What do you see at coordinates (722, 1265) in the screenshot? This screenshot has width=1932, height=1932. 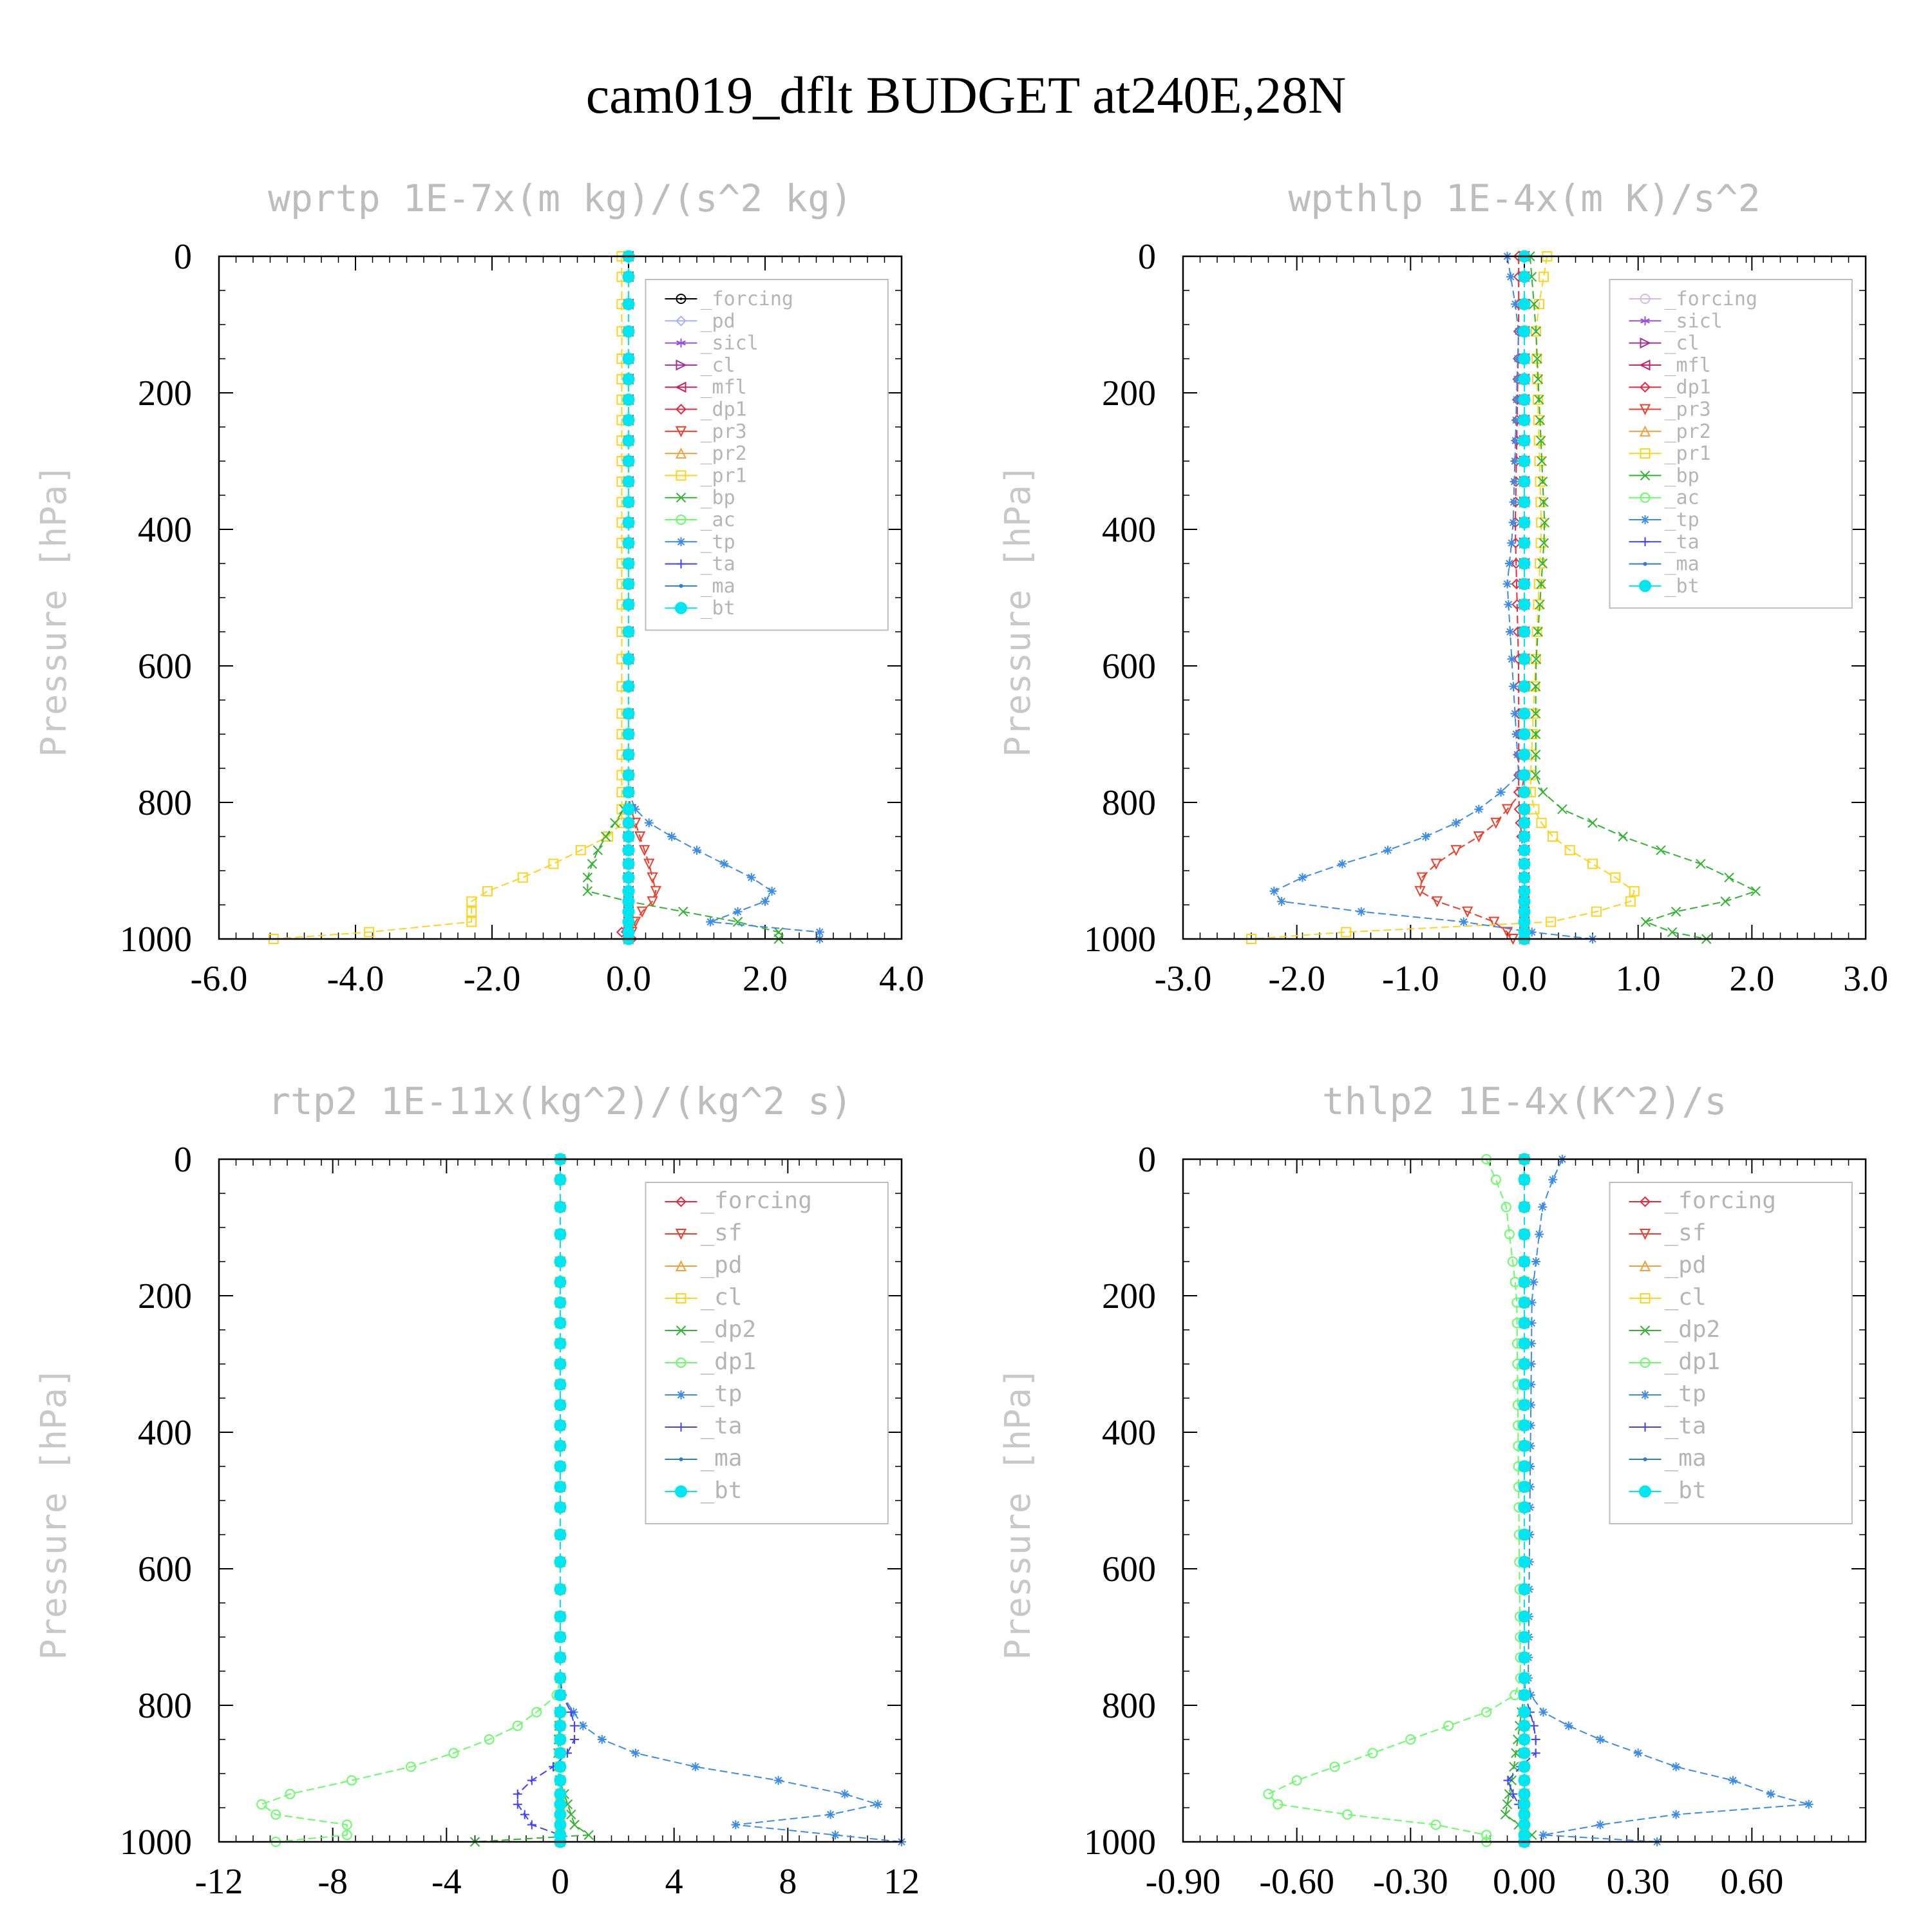 I see `legend-label: _pd` at bounding box center [722, 1265].